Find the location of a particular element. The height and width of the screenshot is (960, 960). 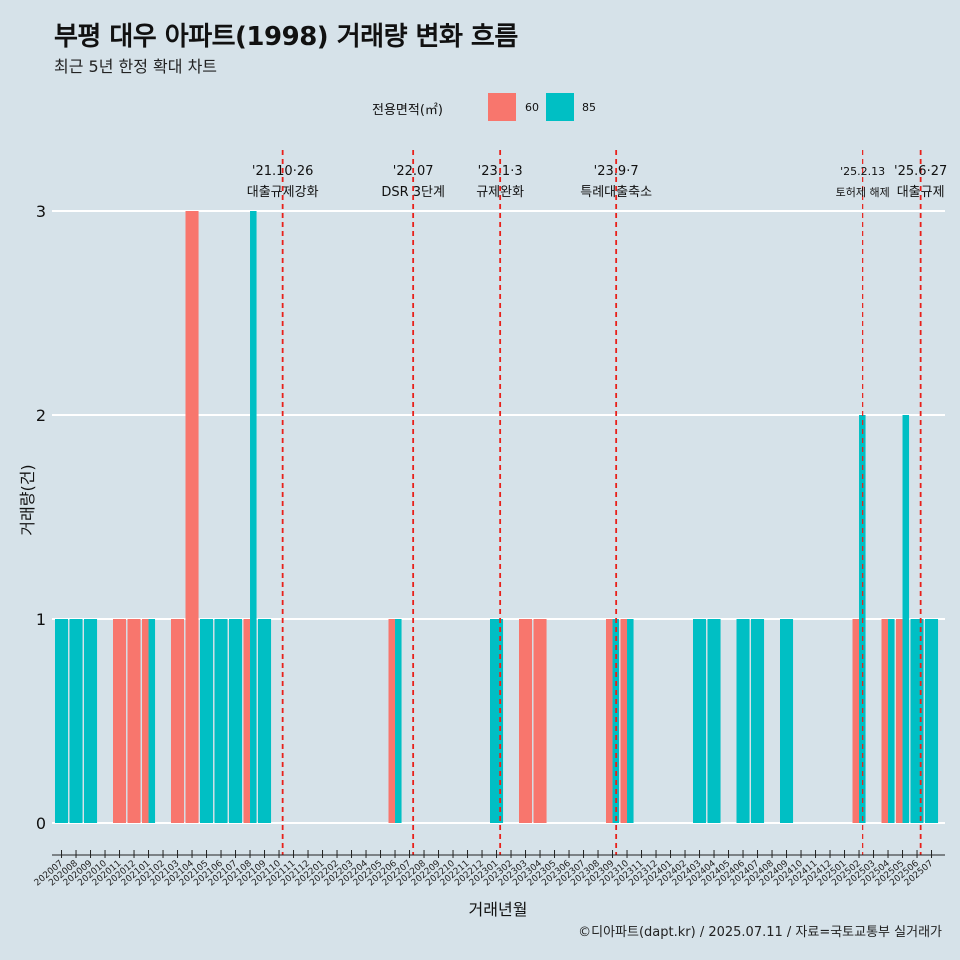

y-tick-label: 0 is located at coordinates (41, 823).